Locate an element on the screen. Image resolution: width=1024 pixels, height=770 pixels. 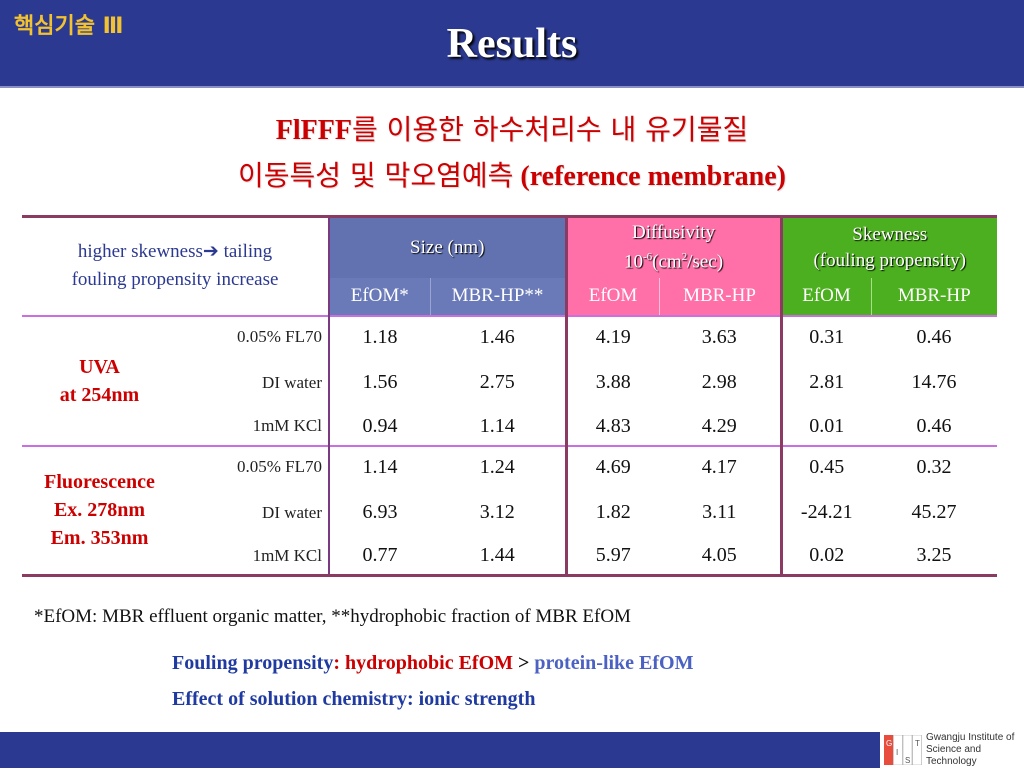
diffusivity-unit-cm: (cm is located at coordinates (667, 262).